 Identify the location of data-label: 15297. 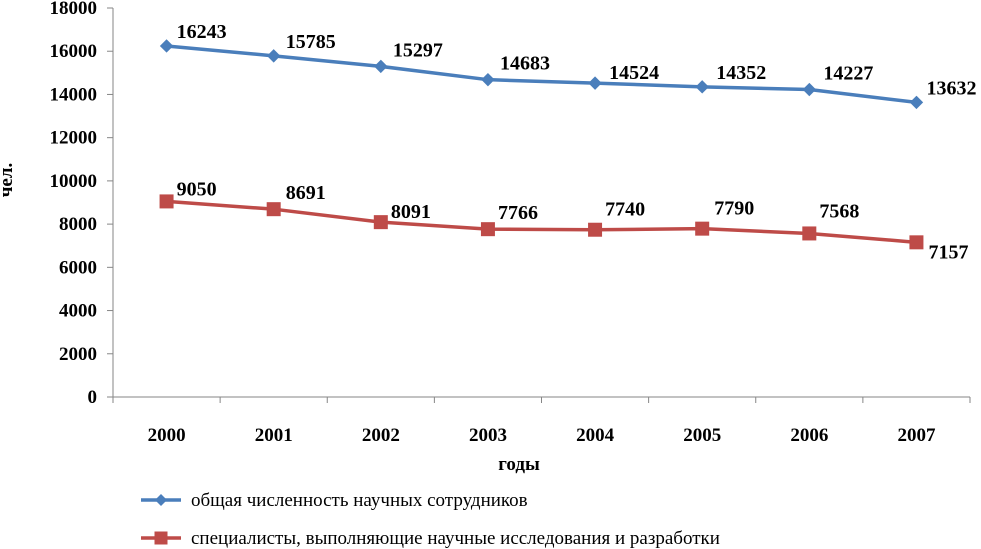
(418, 50).